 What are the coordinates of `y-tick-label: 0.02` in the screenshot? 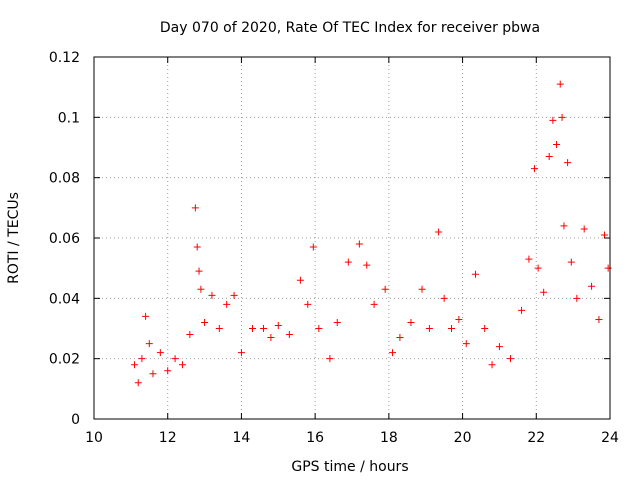 It's located at (64, 360).